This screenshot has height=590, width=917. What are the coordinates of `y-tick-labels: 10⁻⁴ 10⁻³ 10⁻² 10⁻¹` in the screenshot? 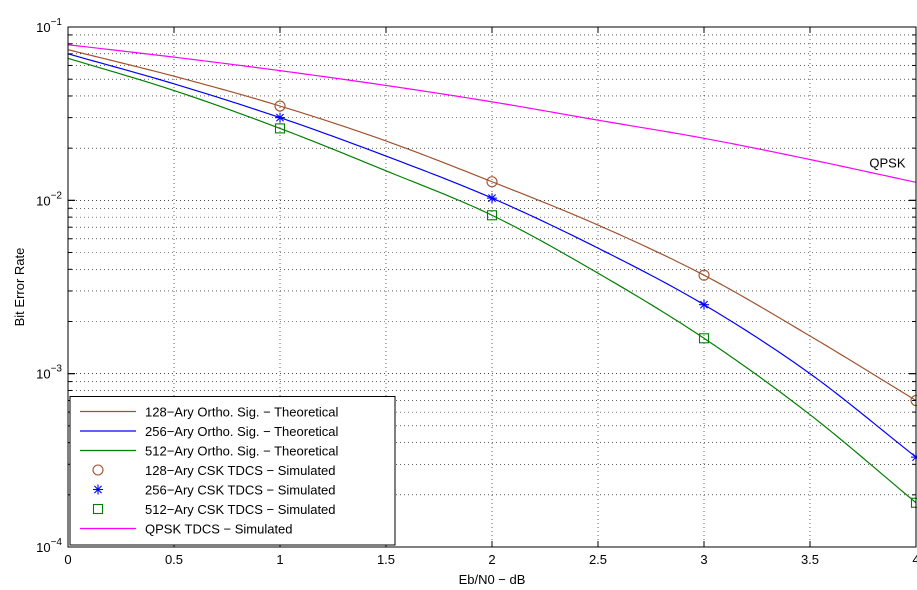 It's located at (49, 286).